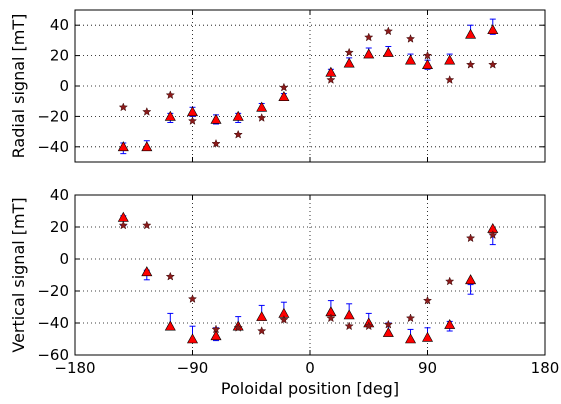  I want to click on x-tick-label: 180, so click(545, 368).